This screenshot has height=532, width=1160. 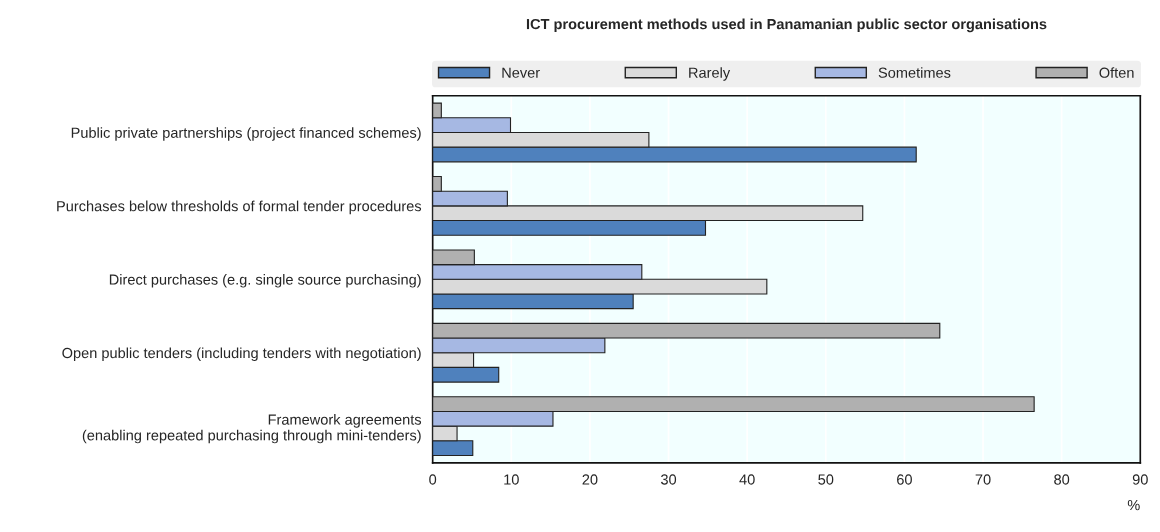 I want to click on chart-title: ICT procurement methods used in Panamanian public sector organisations, so click(x=786, y=25).